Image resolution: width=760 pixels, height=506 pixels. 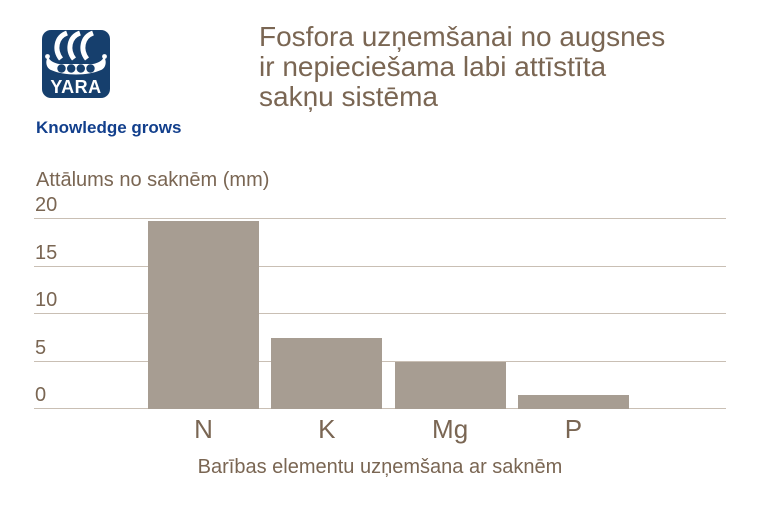 I want to click on x-tick-label-K: K, so click(x=327, y=429).